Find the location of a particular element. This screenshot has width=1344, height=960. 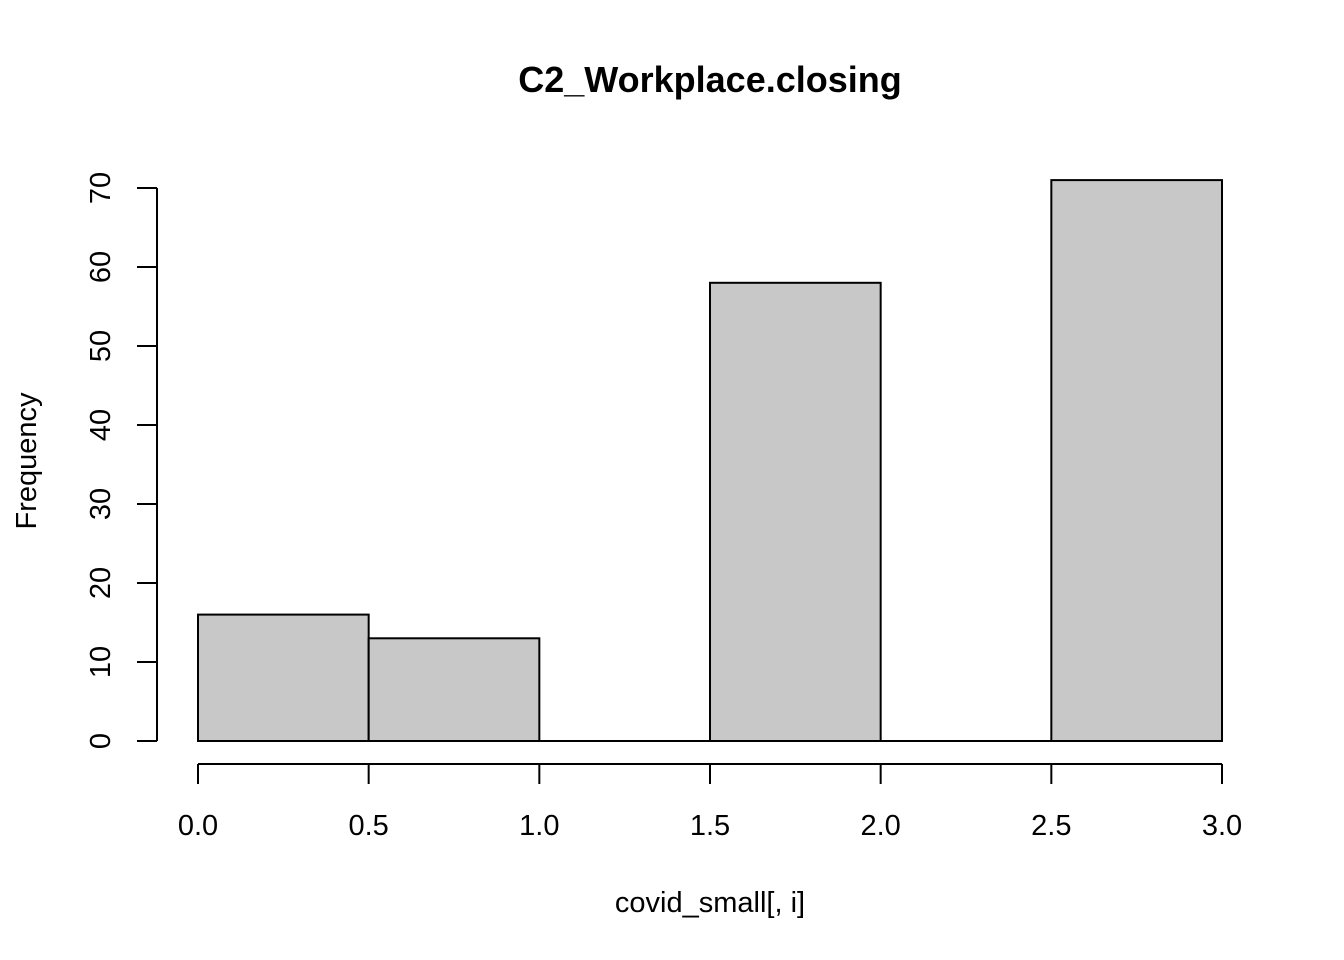

x-tick-label-1: 0.5 is located at coordinates (369, 826).